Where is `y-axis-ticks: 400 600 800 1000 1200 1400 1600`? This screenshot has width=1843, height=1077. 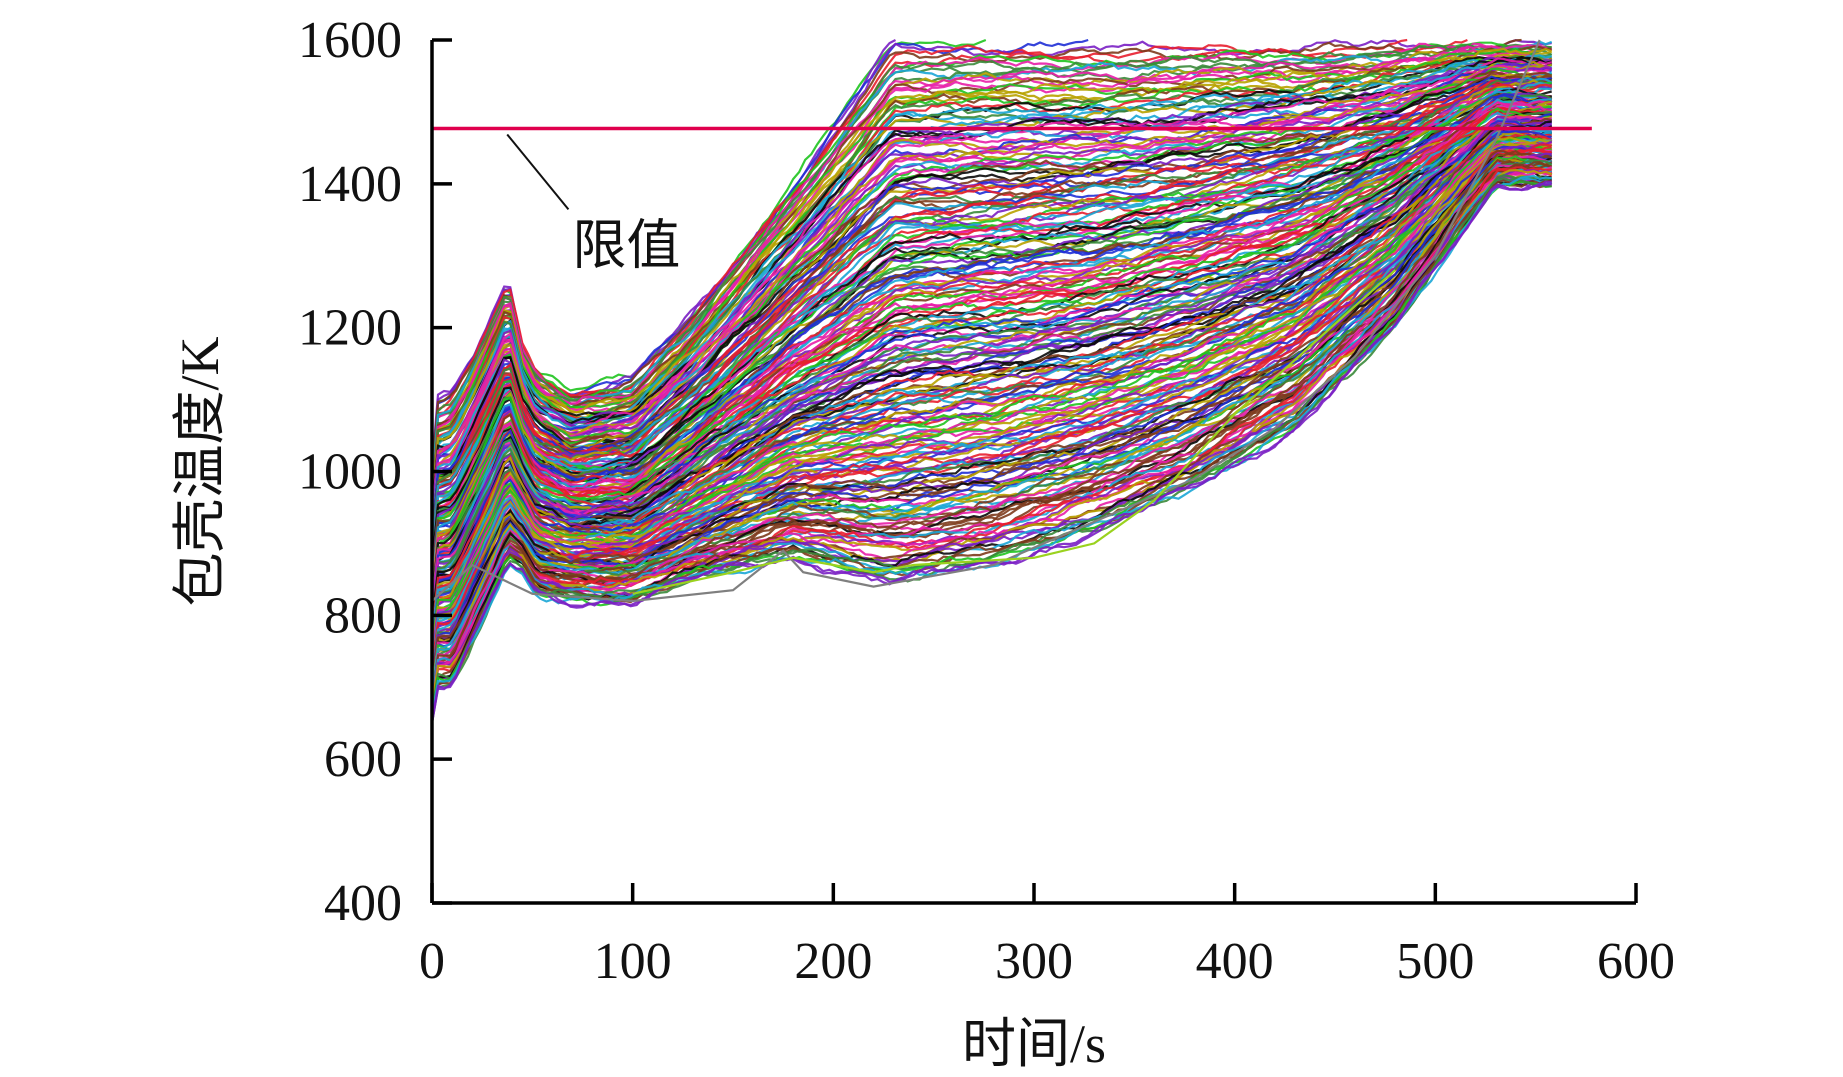
y-axis-ticks: 400 600 800 1000 1200 1400 1600 is located at coordinates (375, 472).